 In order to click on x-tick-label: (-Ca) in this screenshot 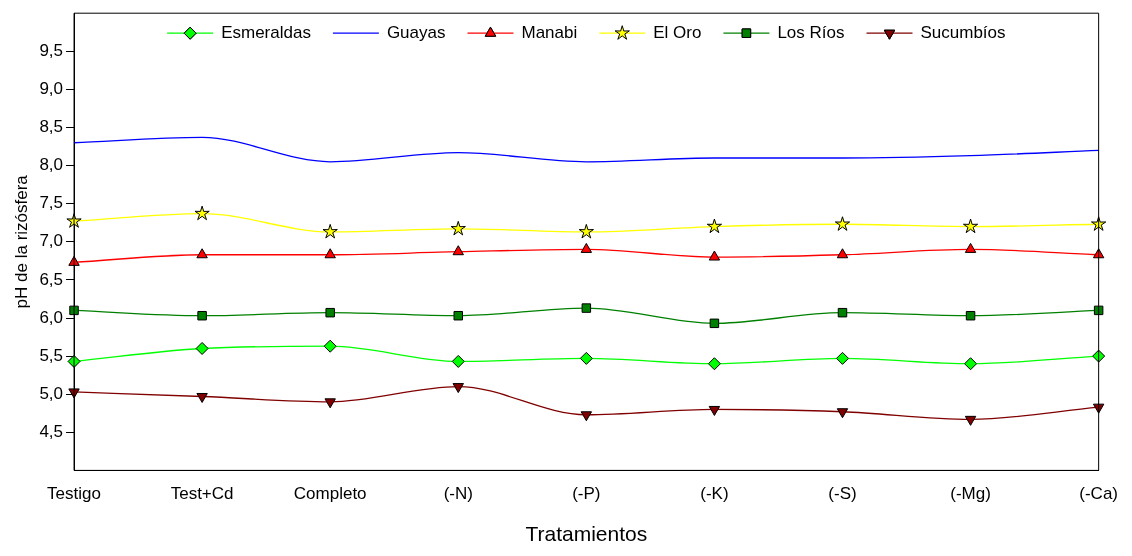, I will do `click(1098, 494)`.